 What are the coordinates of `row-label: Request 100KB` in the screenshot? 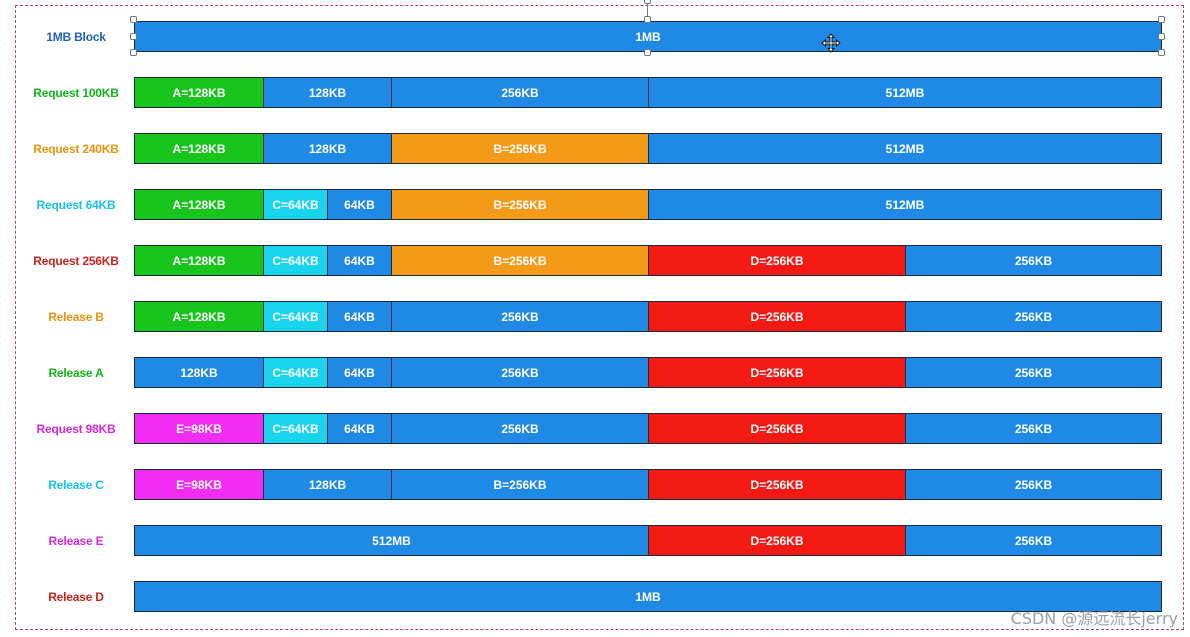 It's located at (76, 93).